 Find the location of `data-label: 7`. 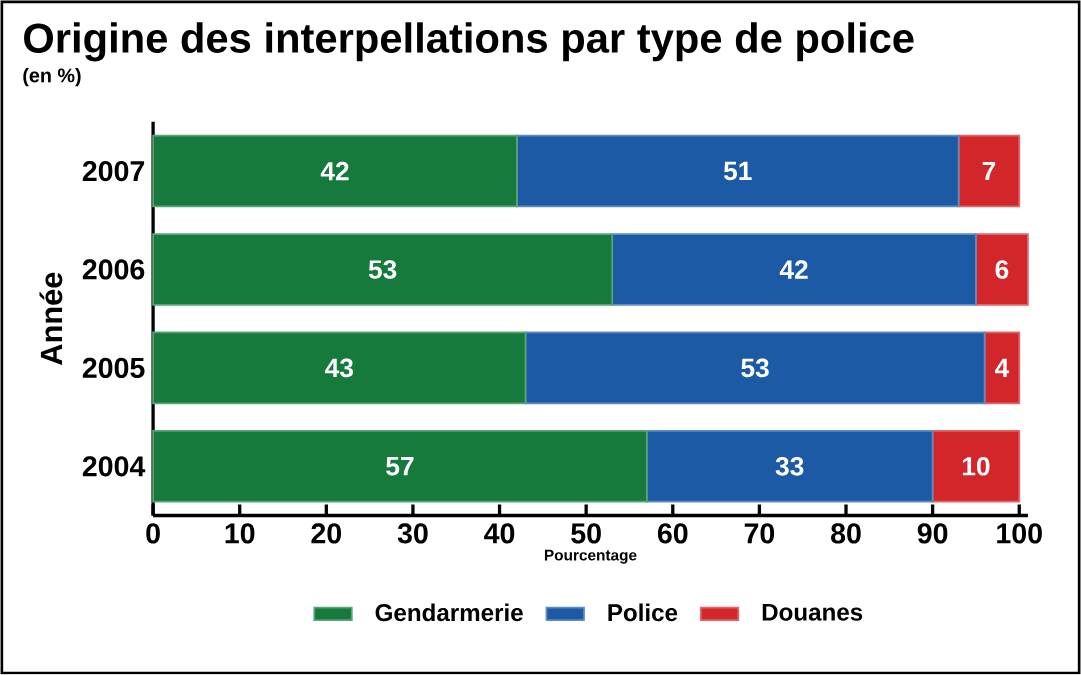

data-label: 7 is located at coordinates (989, 171).